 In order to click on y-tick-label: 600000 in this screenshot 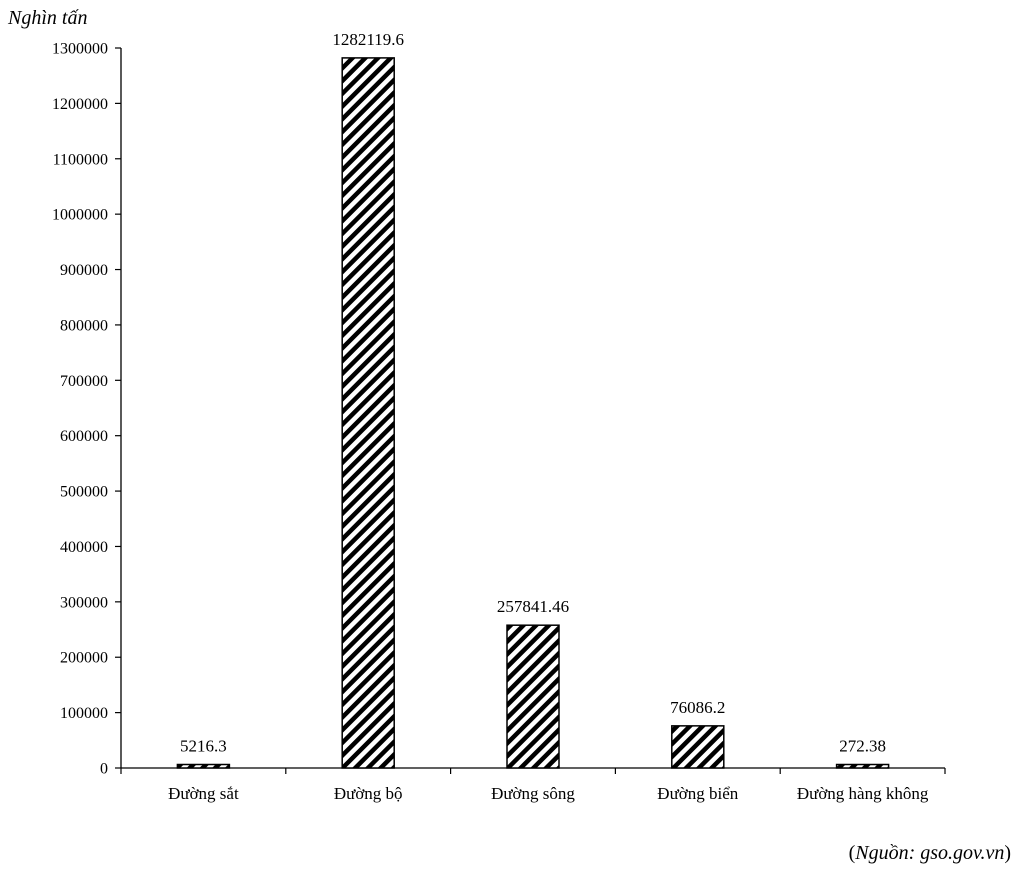, I will do `click(84, 436)`.